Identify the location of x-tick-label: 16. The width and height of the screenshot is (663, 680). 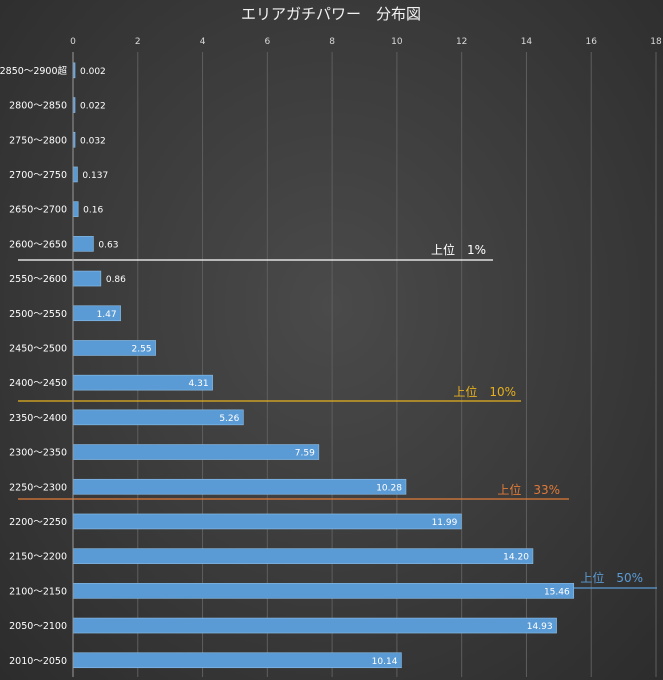
(591, 42).